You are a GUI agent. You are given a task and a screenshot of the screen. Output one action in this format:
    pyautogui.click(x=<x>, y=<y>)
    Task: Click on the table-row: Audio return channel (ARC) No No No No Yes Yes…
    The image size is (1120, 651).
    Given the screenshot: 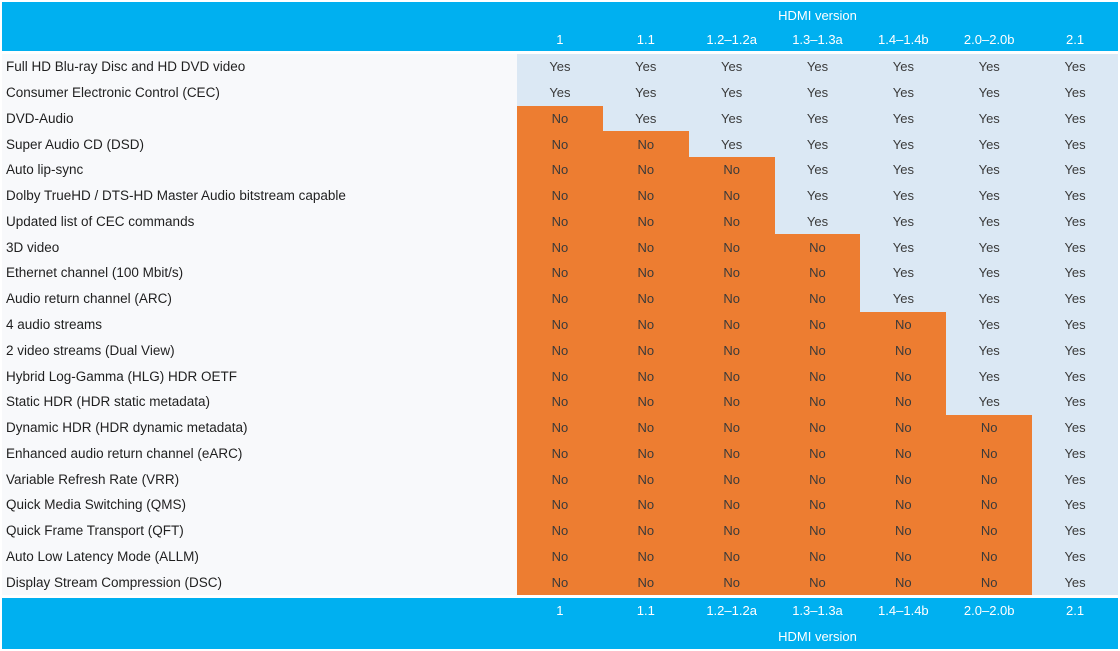 What is the action you would take?
    pyautogui.click(x=560, y=298)
    